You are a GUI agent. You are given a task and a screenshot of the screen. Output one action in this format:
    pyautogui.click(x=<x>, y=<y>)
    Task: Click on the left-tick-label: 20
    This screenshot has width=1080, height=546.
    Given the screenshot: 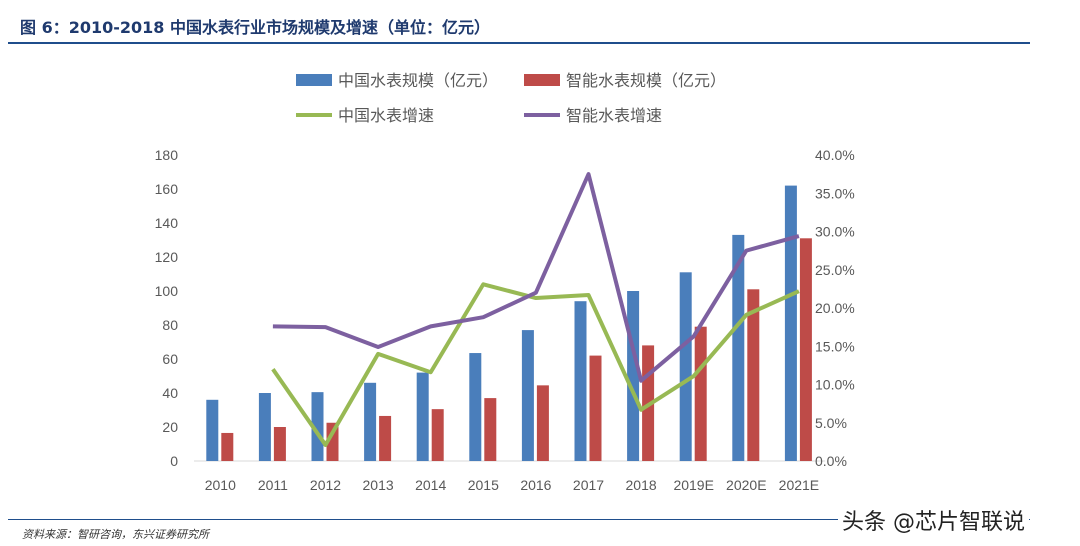 What is the action you would take?
    pyautogui.click(x=170, y=427)
    